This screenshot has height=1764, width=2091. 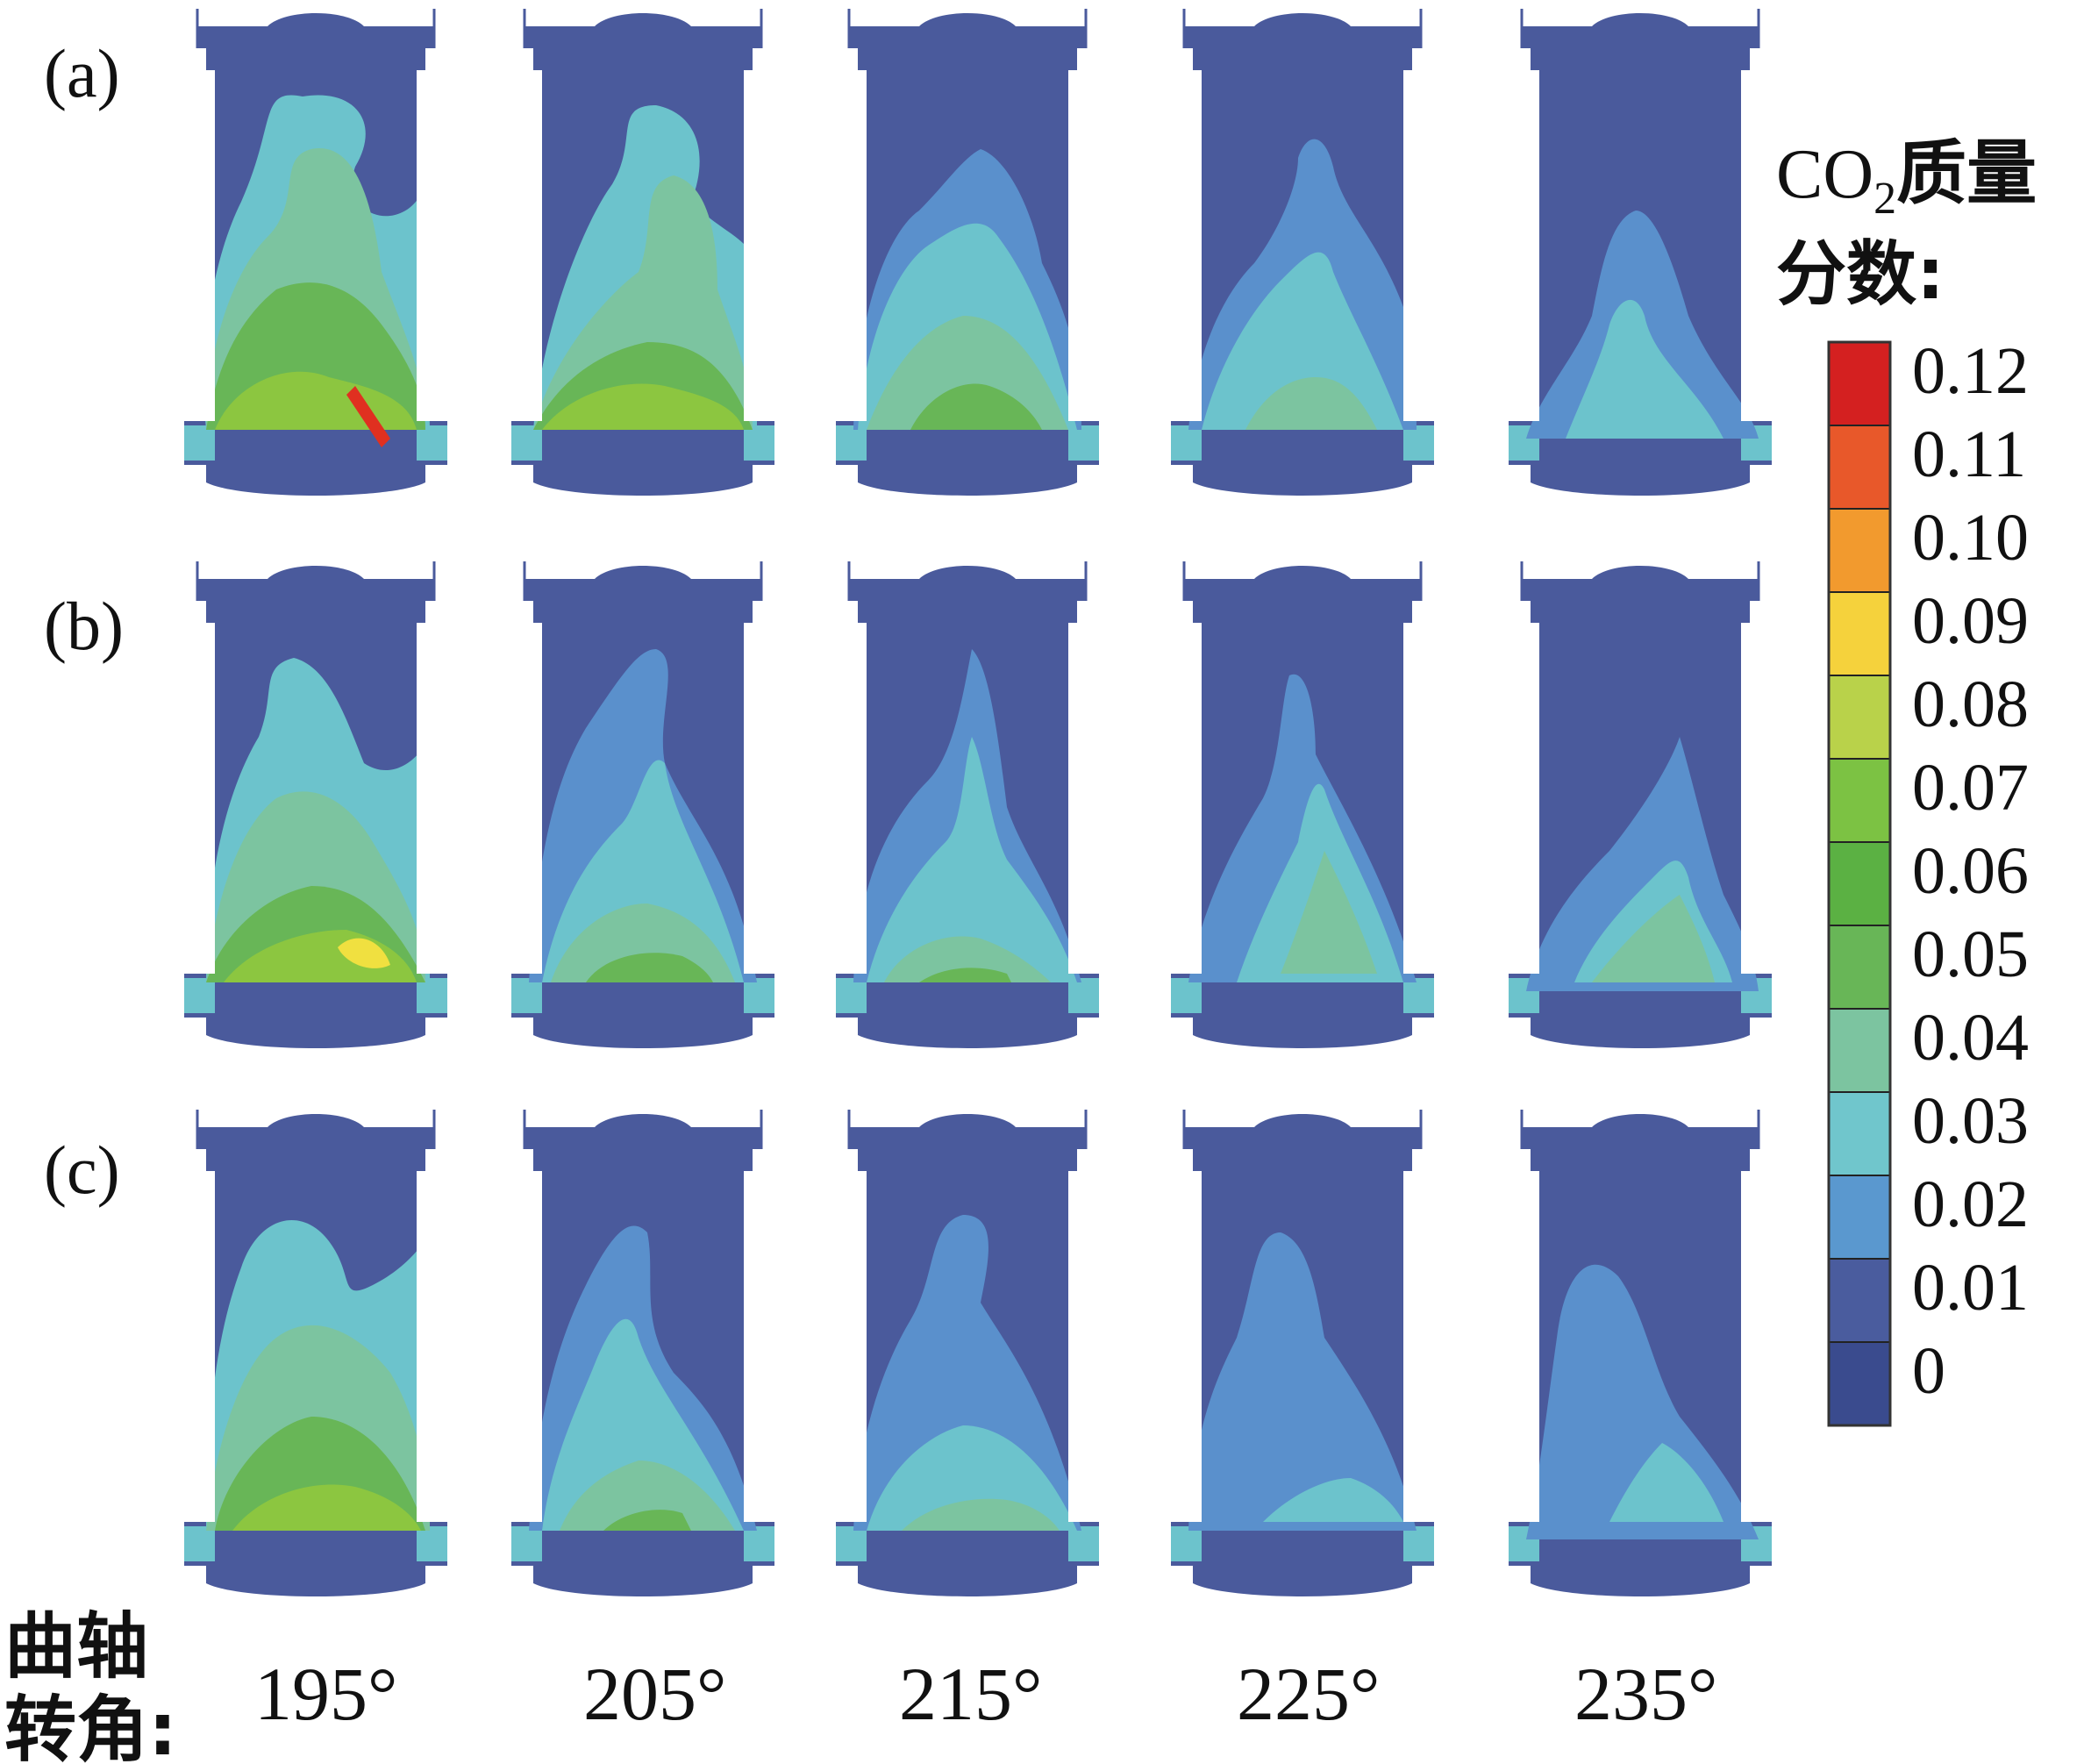 I want to click on contour-level7, so click(x=368, y=416).